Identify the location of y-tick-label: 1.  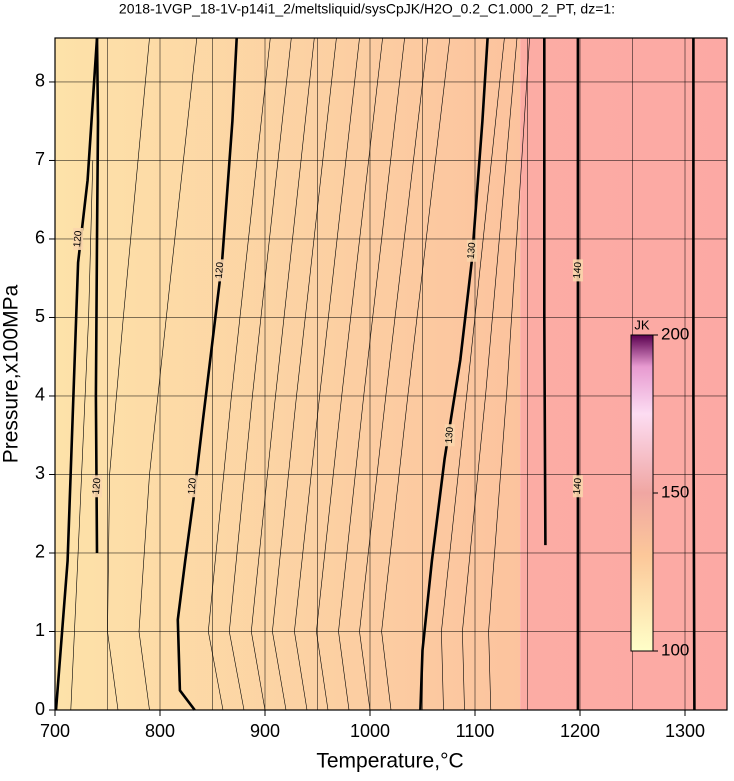
(40, 630).